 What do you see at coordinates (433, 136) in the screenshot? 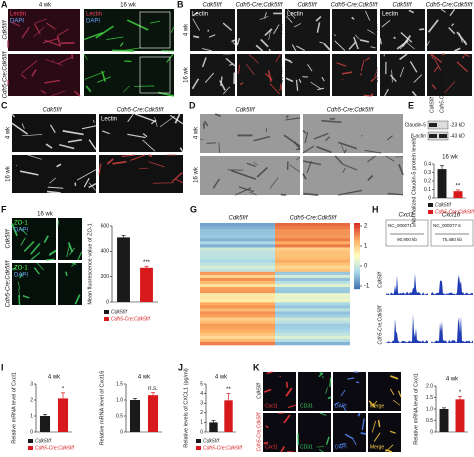
I see `band` at bounding box center [433, 136].